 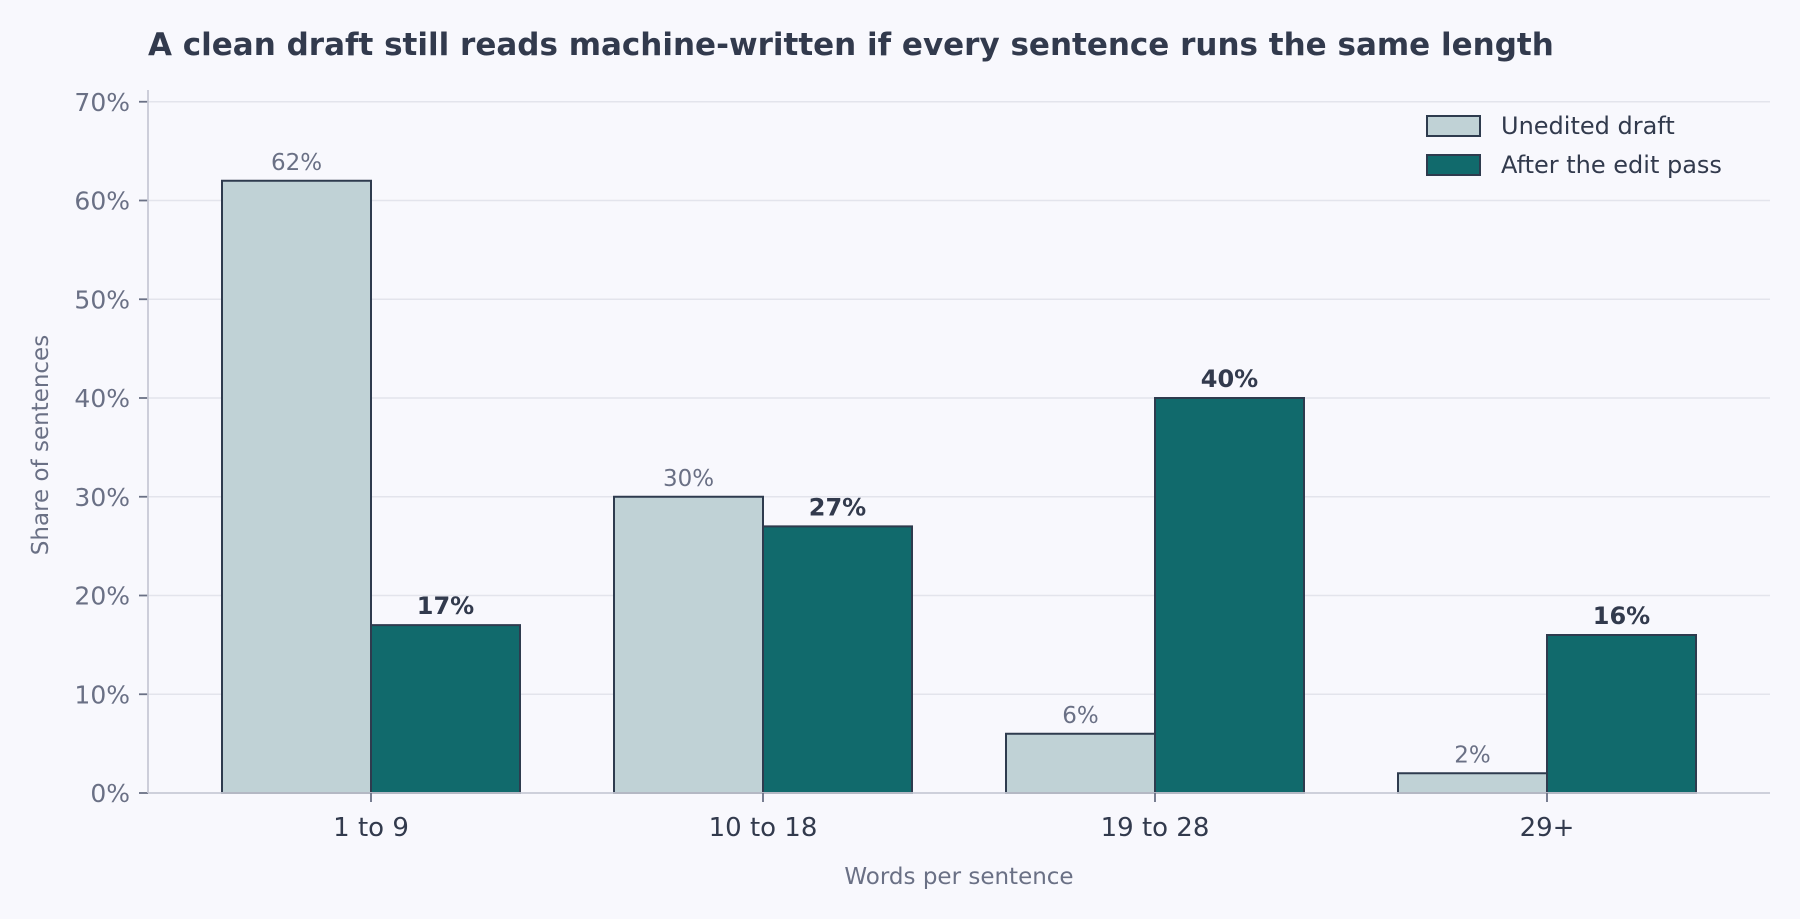 What do you see at coordinates (445, 606) in the screenshot?
I see `bar-value-label: 17%` at bounding box center [445, 606].